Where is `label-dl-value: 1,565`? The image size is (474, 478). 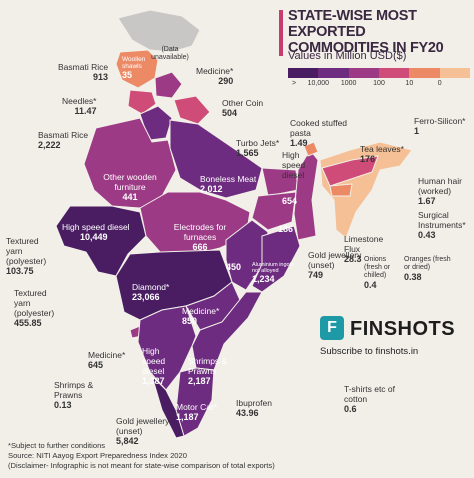
label-dl-value: 1,565 is located at coordinates (247, 153).